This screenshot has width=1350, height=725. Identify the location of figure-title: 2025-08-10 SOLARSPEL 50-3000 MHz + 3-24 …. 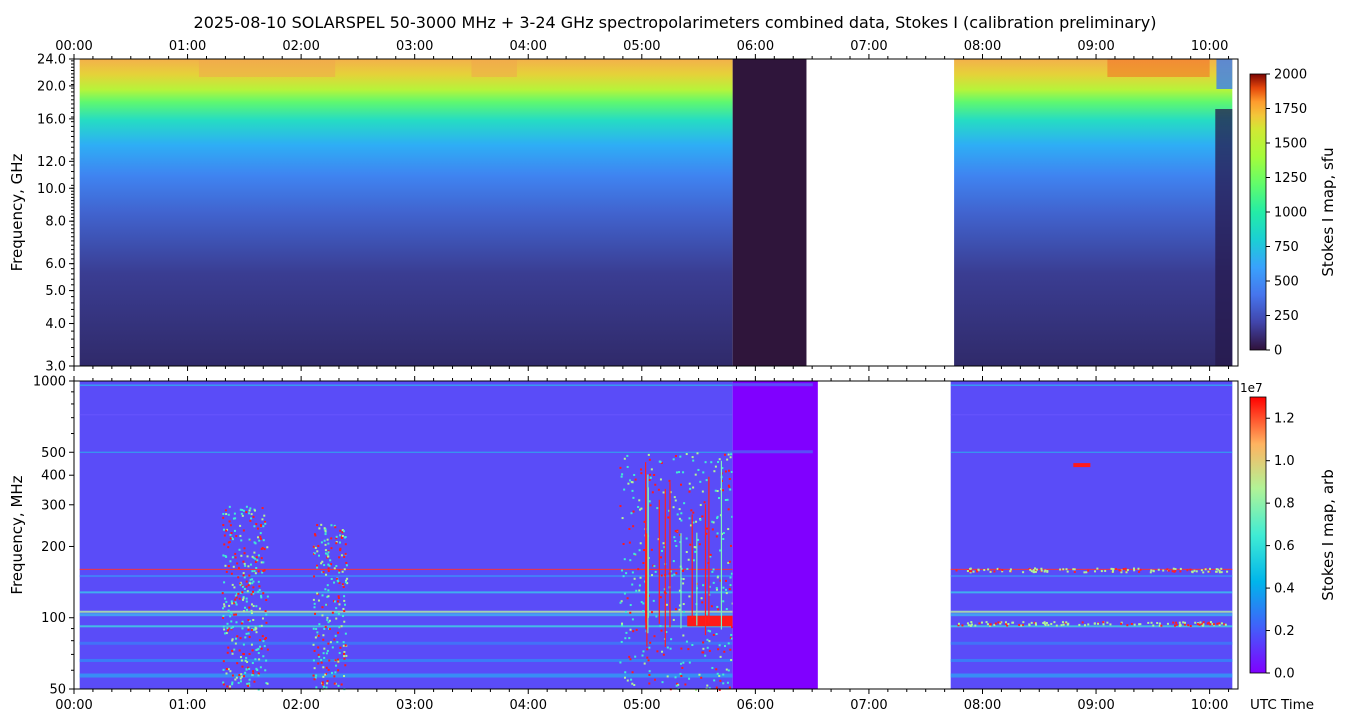
(675, 22).